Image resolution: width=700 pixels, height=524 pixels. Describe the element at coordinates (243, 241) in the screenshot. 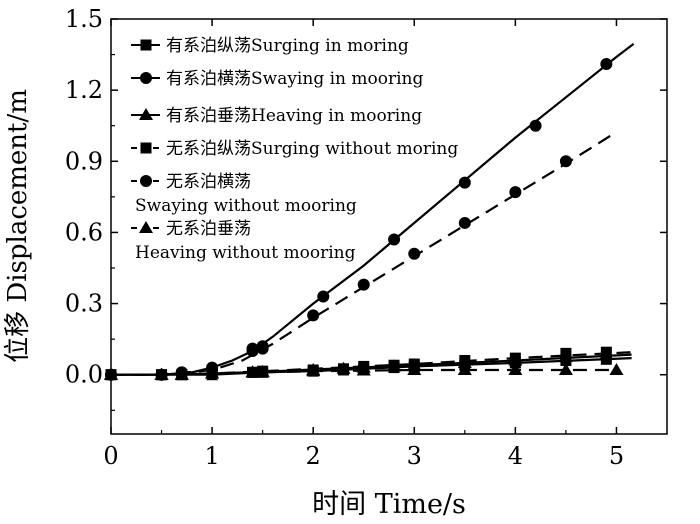

I see `legend-item: 无系泊垂荡 Heaving without mooring` at that location.